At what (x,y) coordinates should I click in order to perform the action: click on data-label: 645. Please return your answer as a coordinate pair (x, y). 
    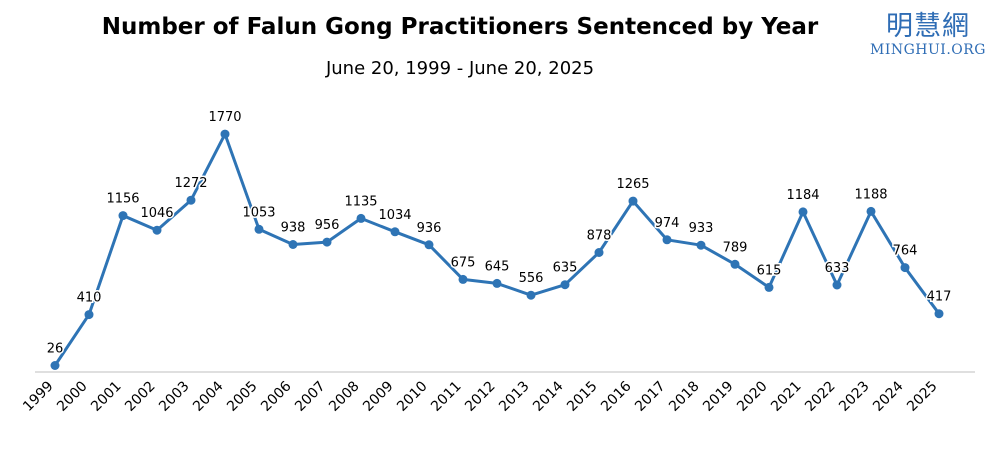
    Looking at the image, I should click on (497, 266).